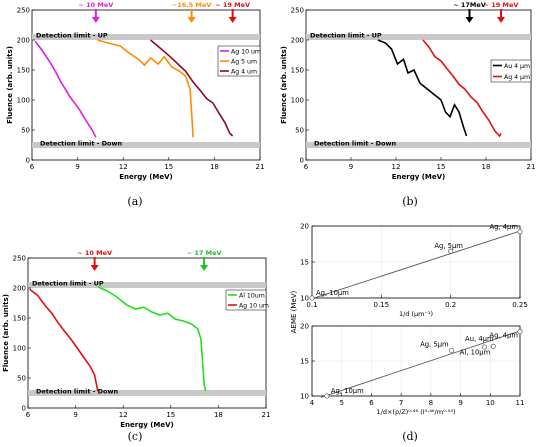 This screenshot has width=550, height=447. Describe the element at coordinates (284, 85) in the screenshot. I see `y-axis-label: Fluence (arb. units)` at that location.